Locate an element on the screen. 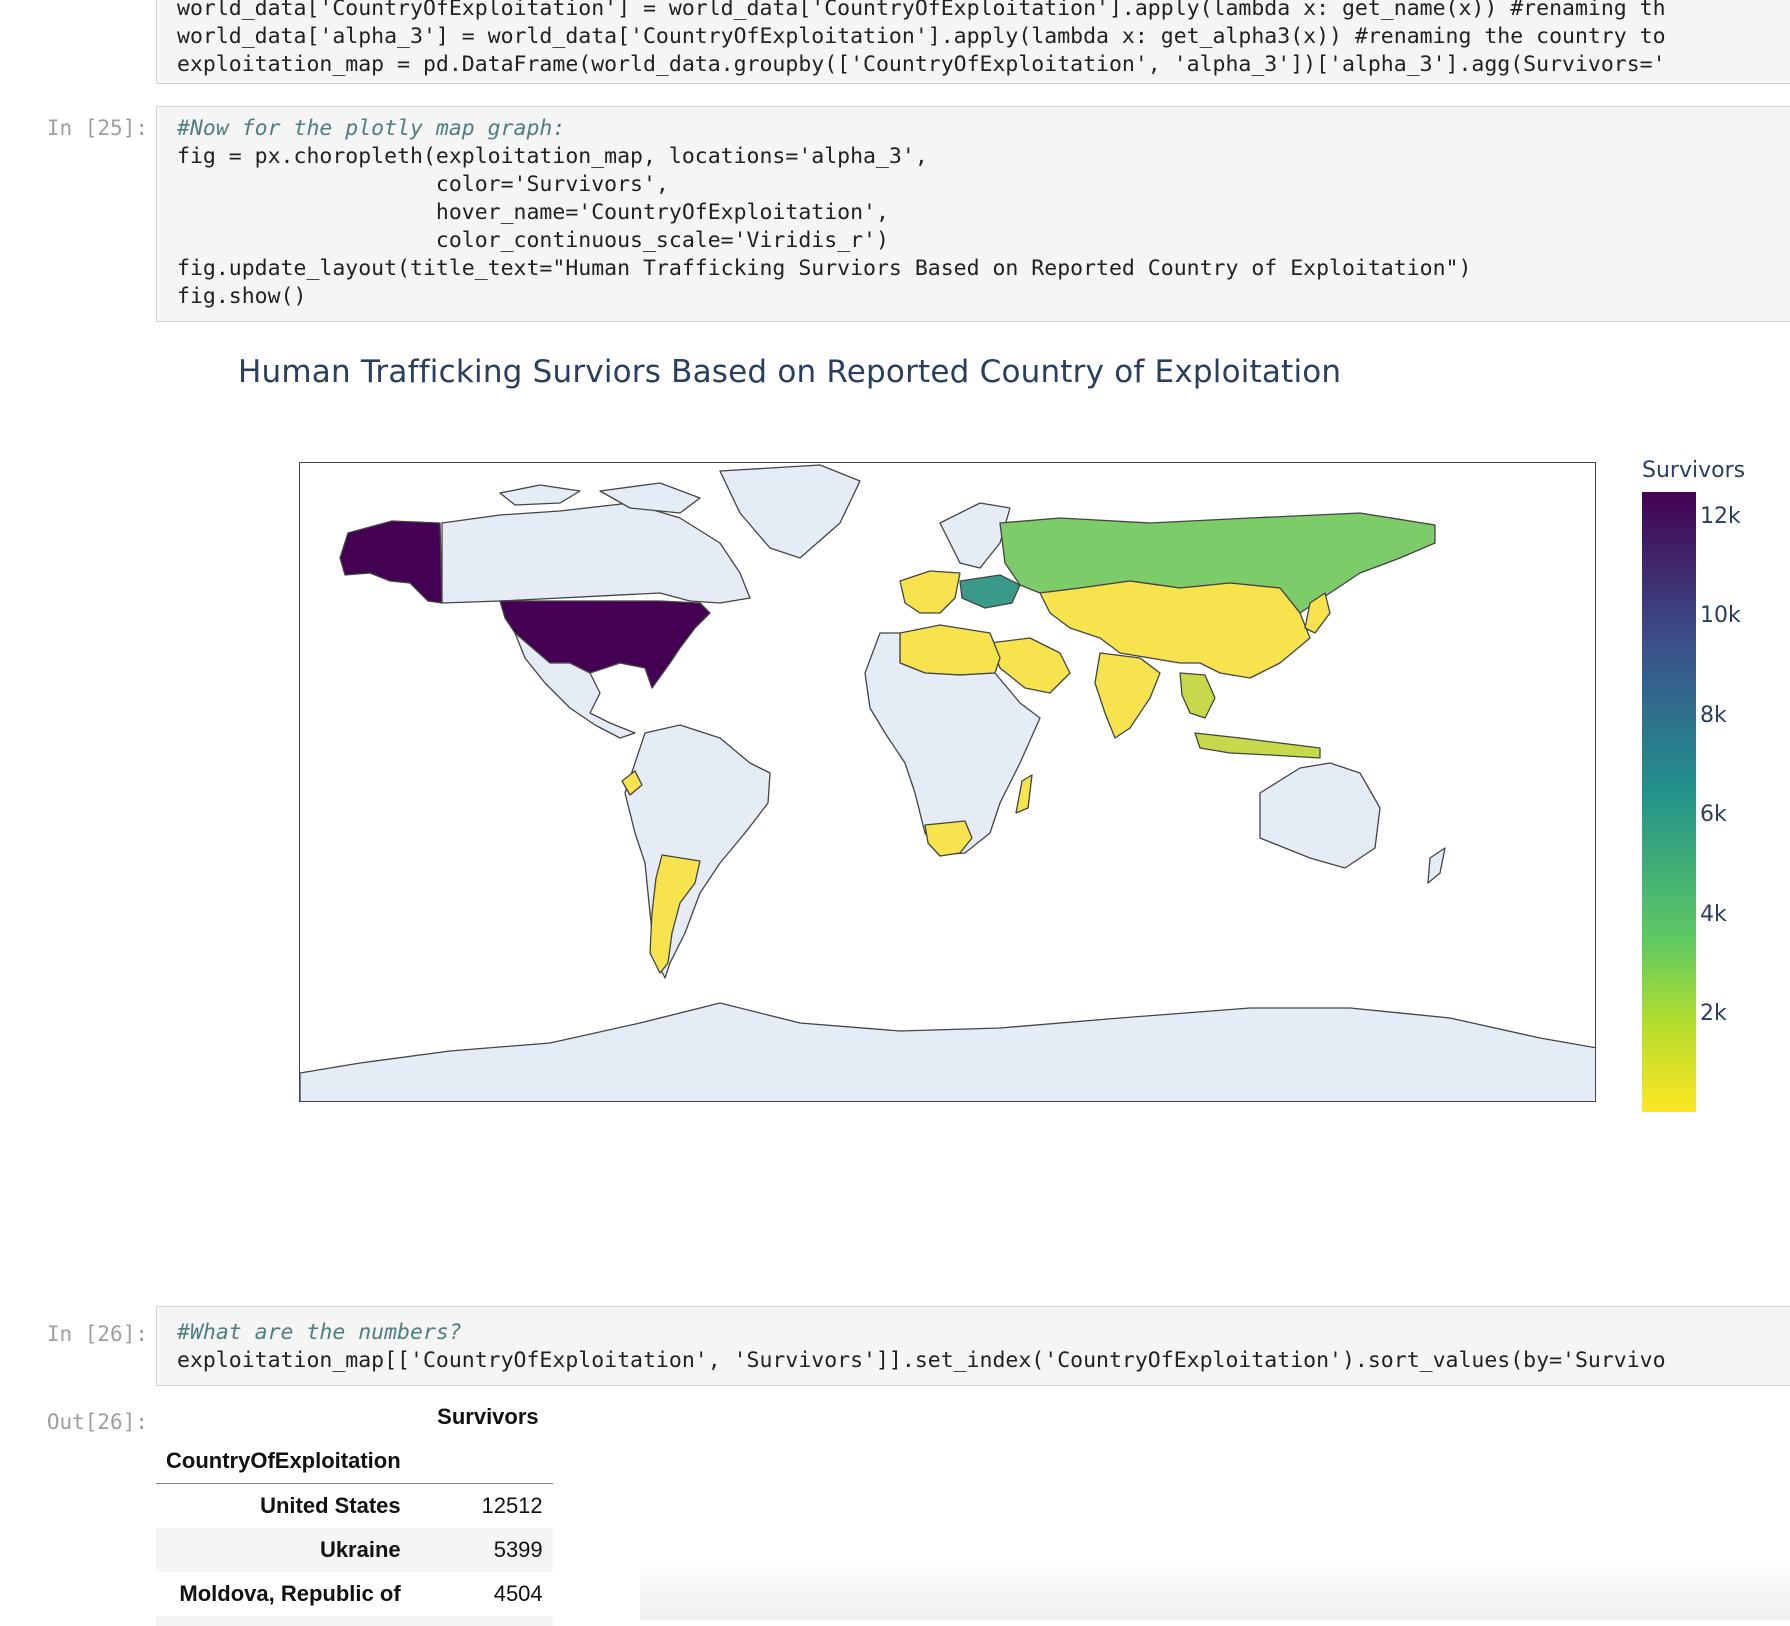 This screenshot has width=1790, height=1626. country-ukraine is located at coordinates (990, 591).